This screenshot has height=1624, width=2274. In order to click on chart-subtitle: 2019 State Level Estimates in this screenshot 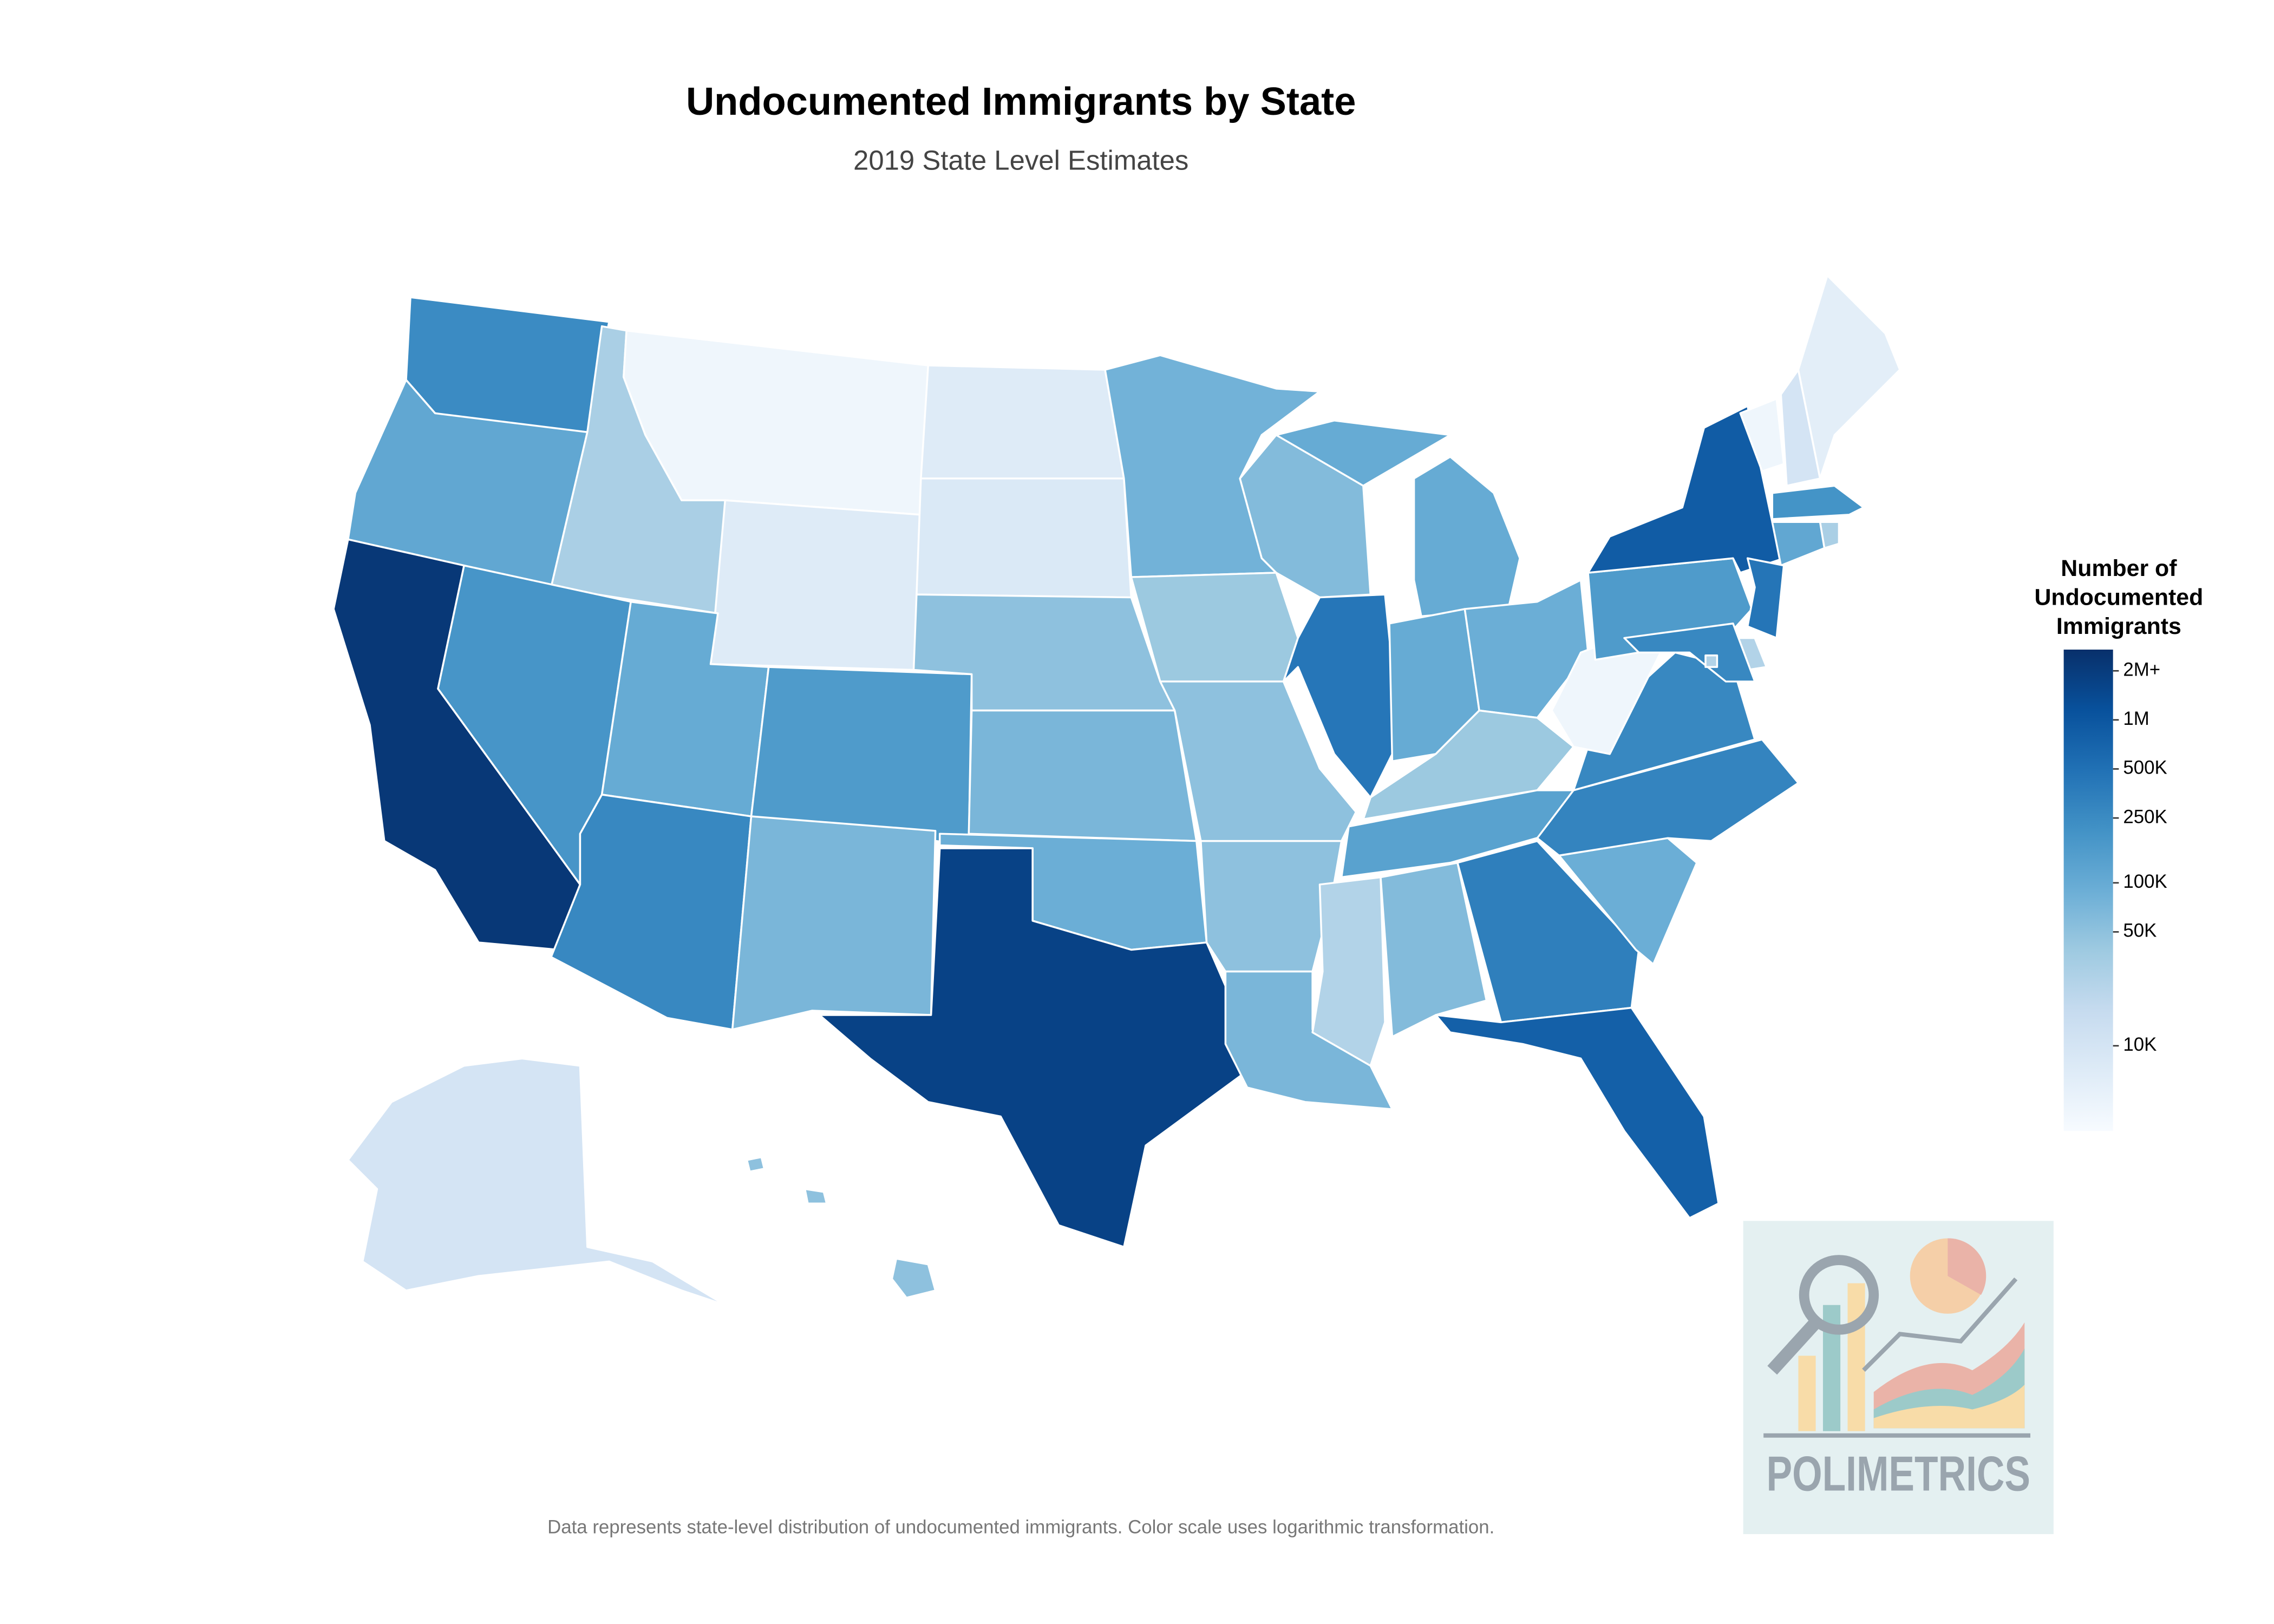, I will do `click(1021, 160)`.